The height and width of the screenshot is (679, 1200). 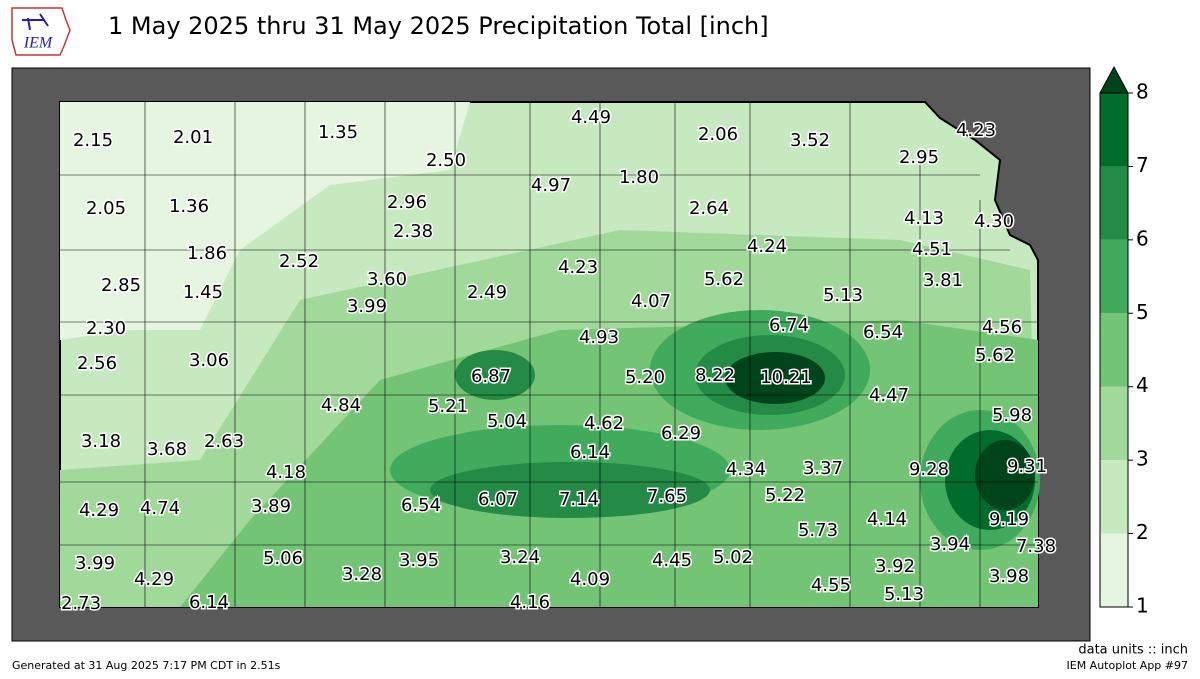 I want to click on station-value: 5.04, so click(x=507, y=421).